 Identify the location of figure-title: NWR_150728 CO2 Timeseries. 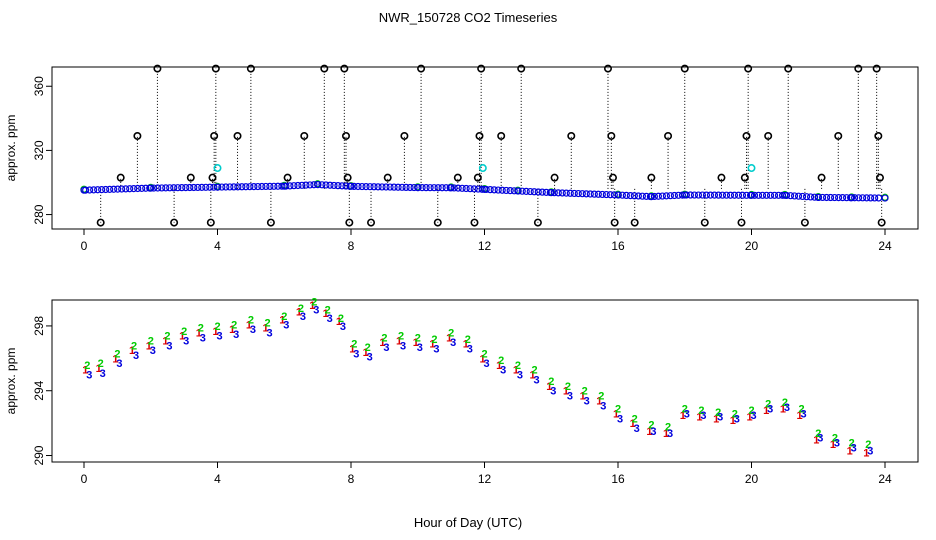
(468, 17).